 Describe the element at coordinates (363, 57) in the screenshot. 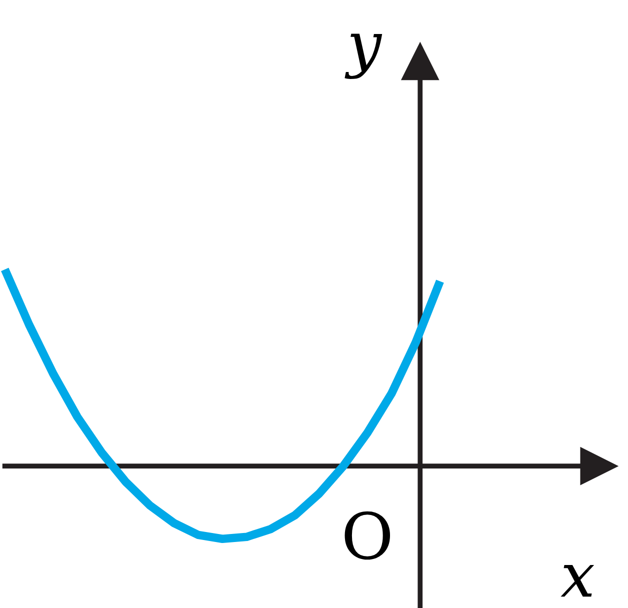

I see `y-axis-title: y` at that location.